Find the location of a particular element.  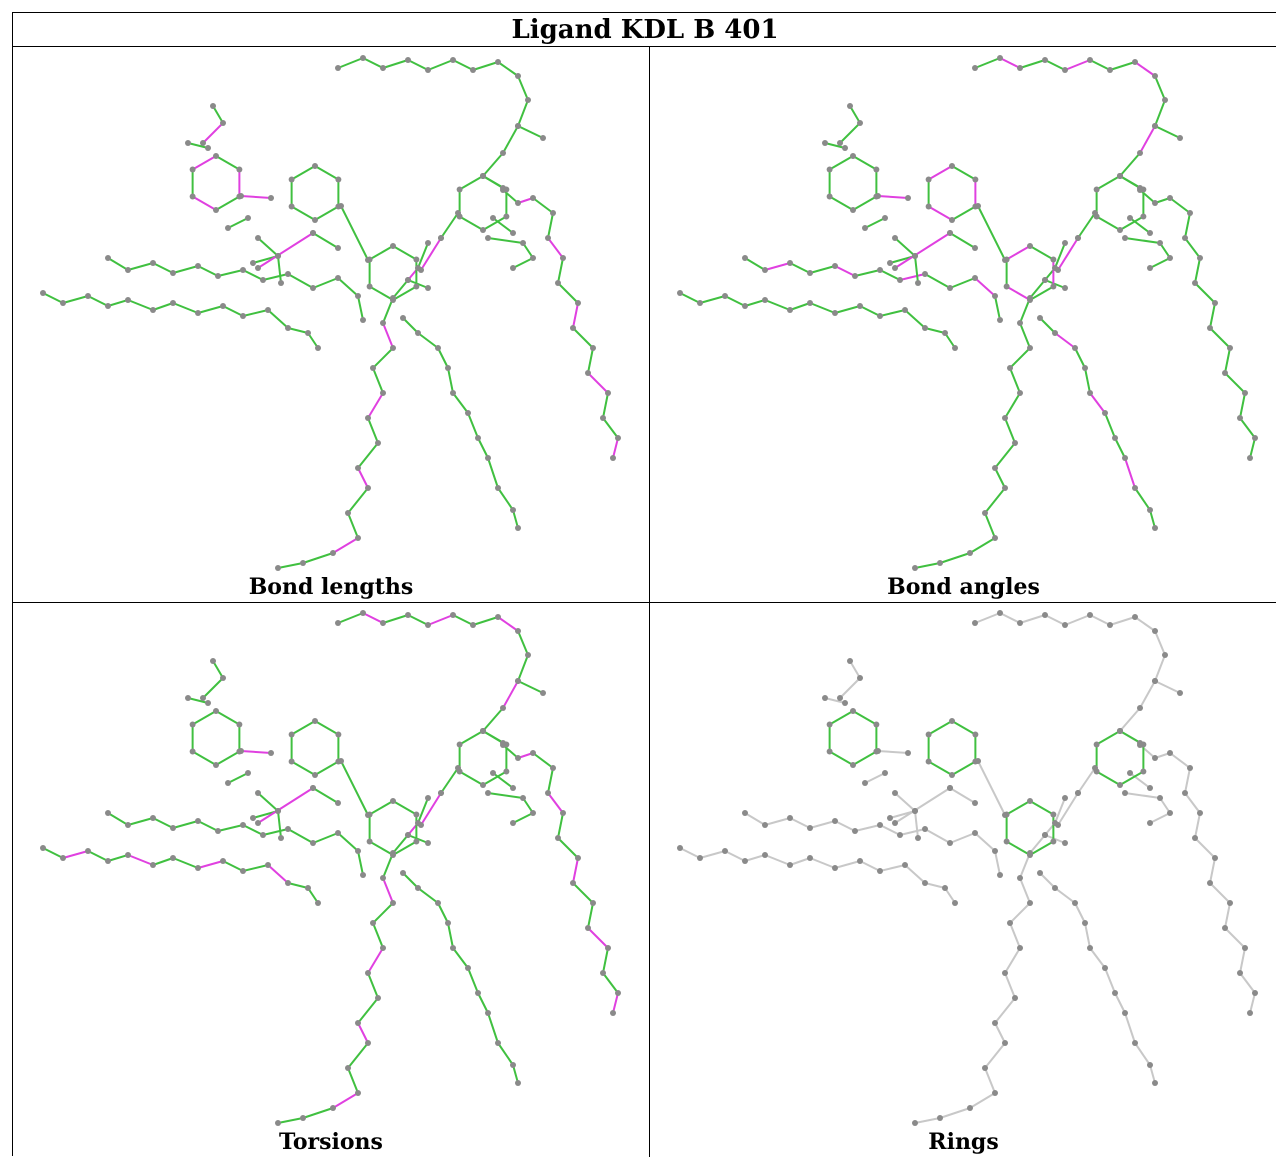

panel-label-rings: Rings is located at coordinates (963, 1142).